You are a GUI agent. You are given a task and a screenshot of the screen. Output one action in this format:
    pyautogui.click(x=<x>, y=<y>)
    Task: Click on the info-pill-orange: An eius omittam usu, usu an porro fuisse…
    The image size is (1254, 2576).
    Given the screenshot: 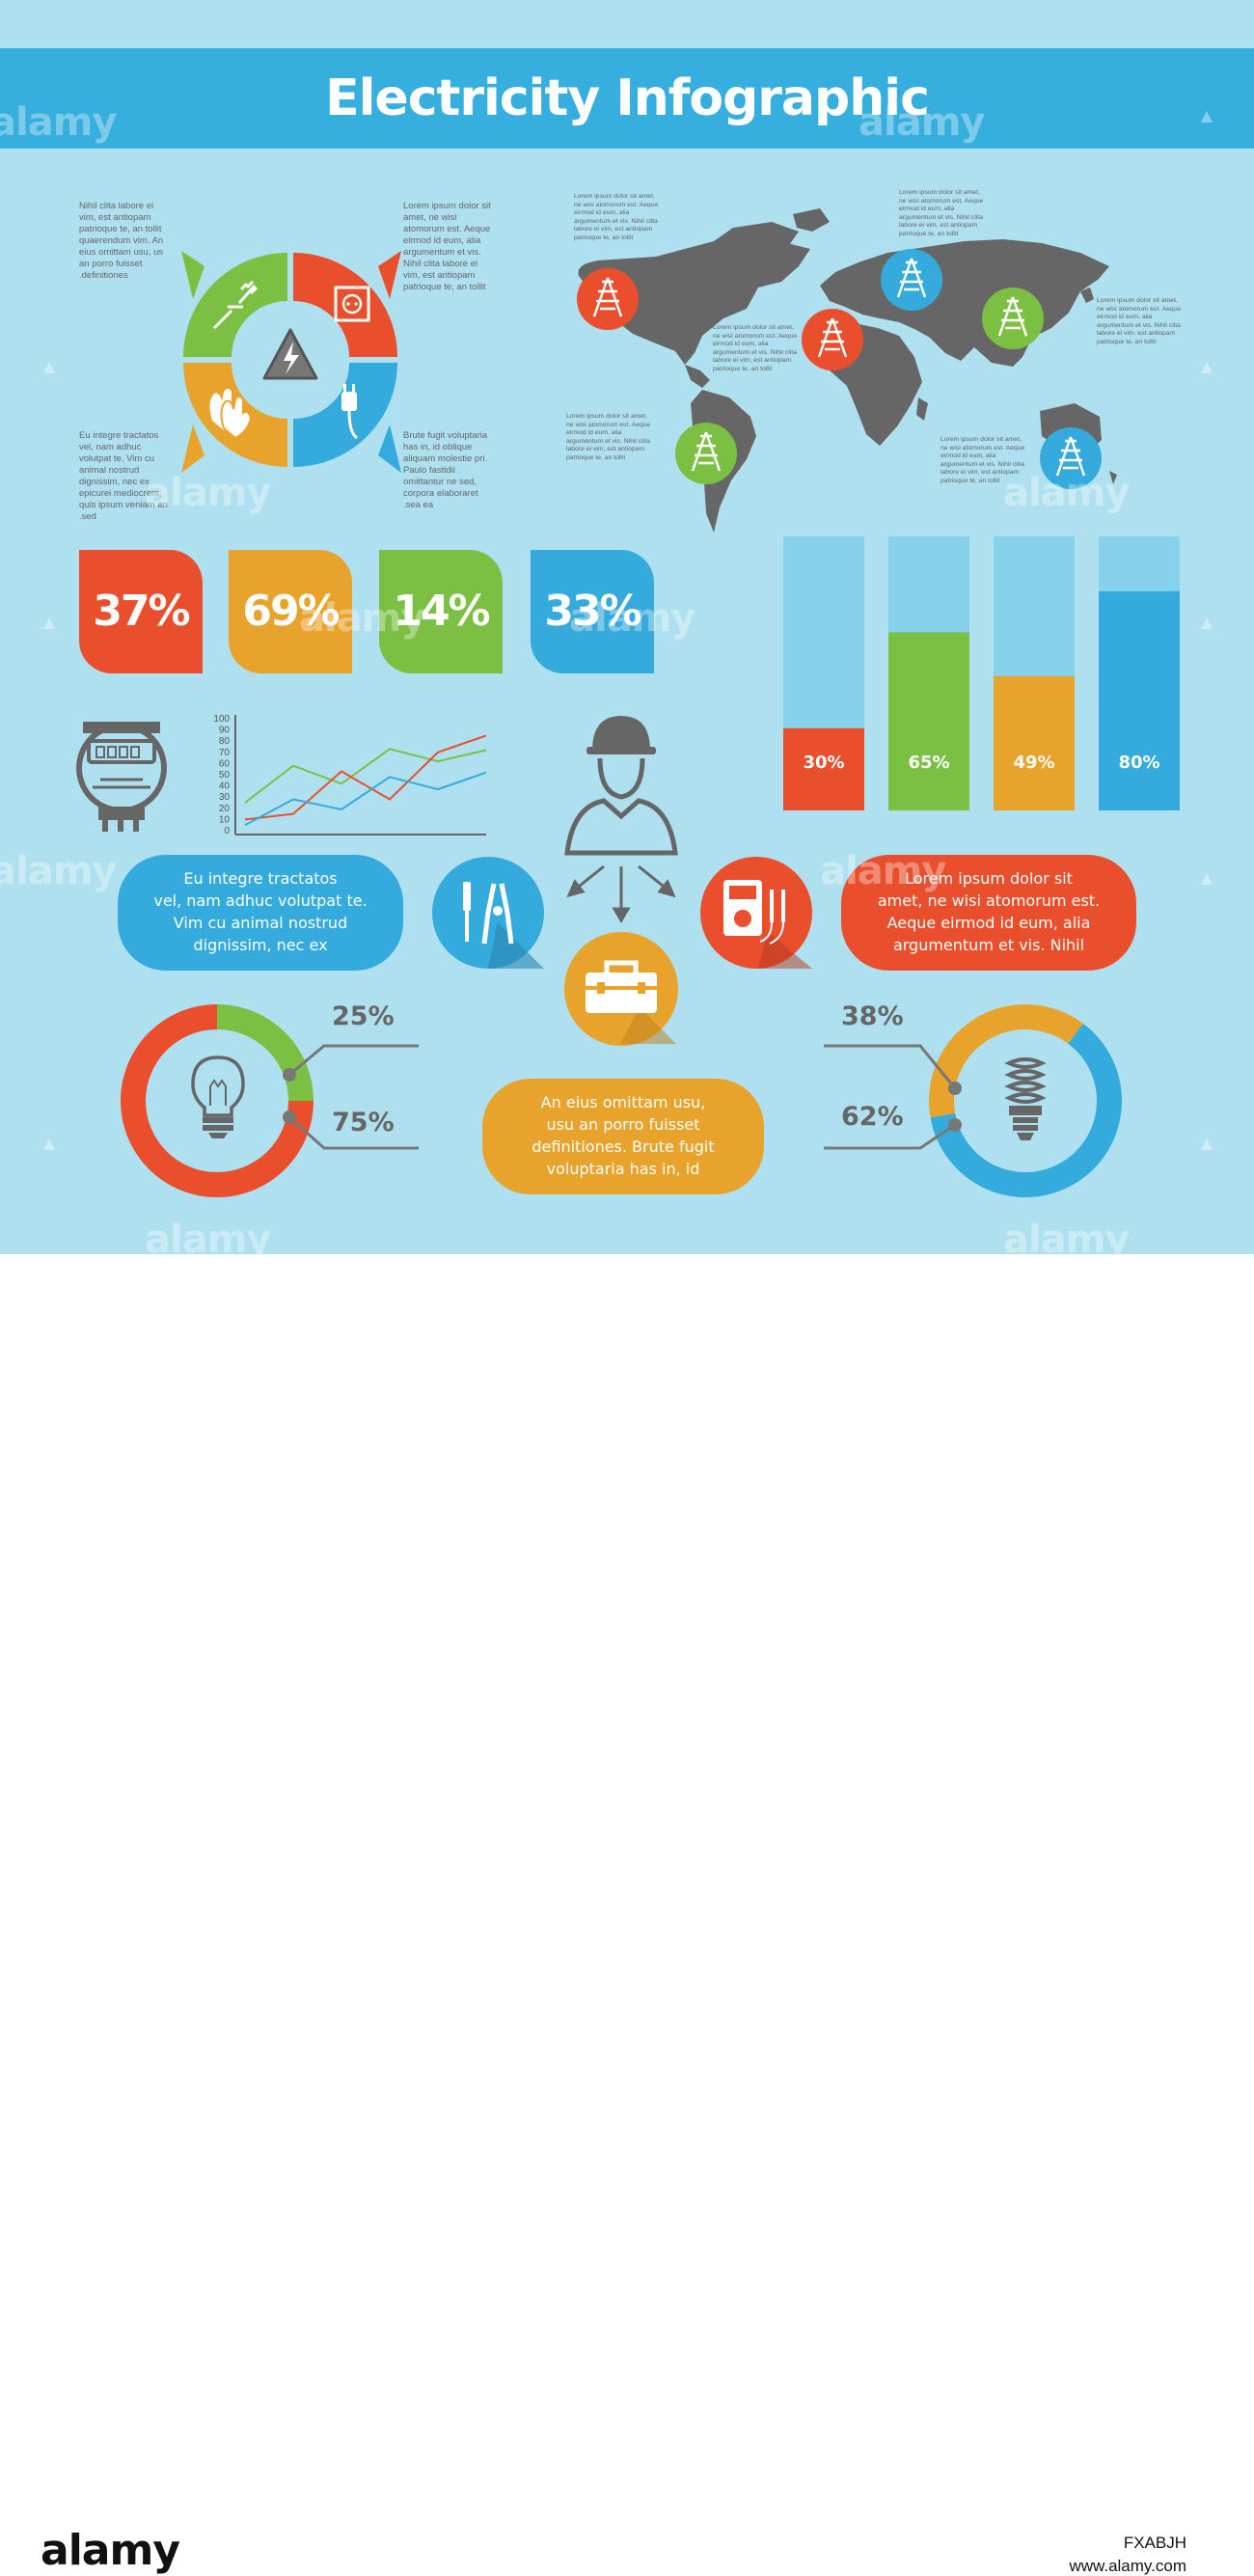 What is the action you would take?
    pyautogui.click(x=623, y=1137)
    